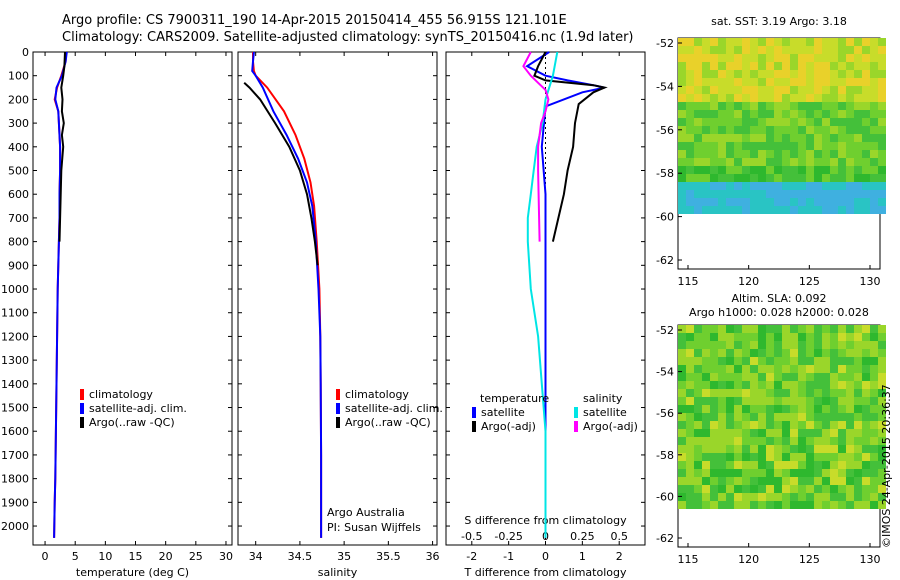 The height and width of the screenshot is (580, 900). Describe the element at coordinates (870, 559) in the screenshot. I see `sla-map-x-tick-label: 130` at that location.